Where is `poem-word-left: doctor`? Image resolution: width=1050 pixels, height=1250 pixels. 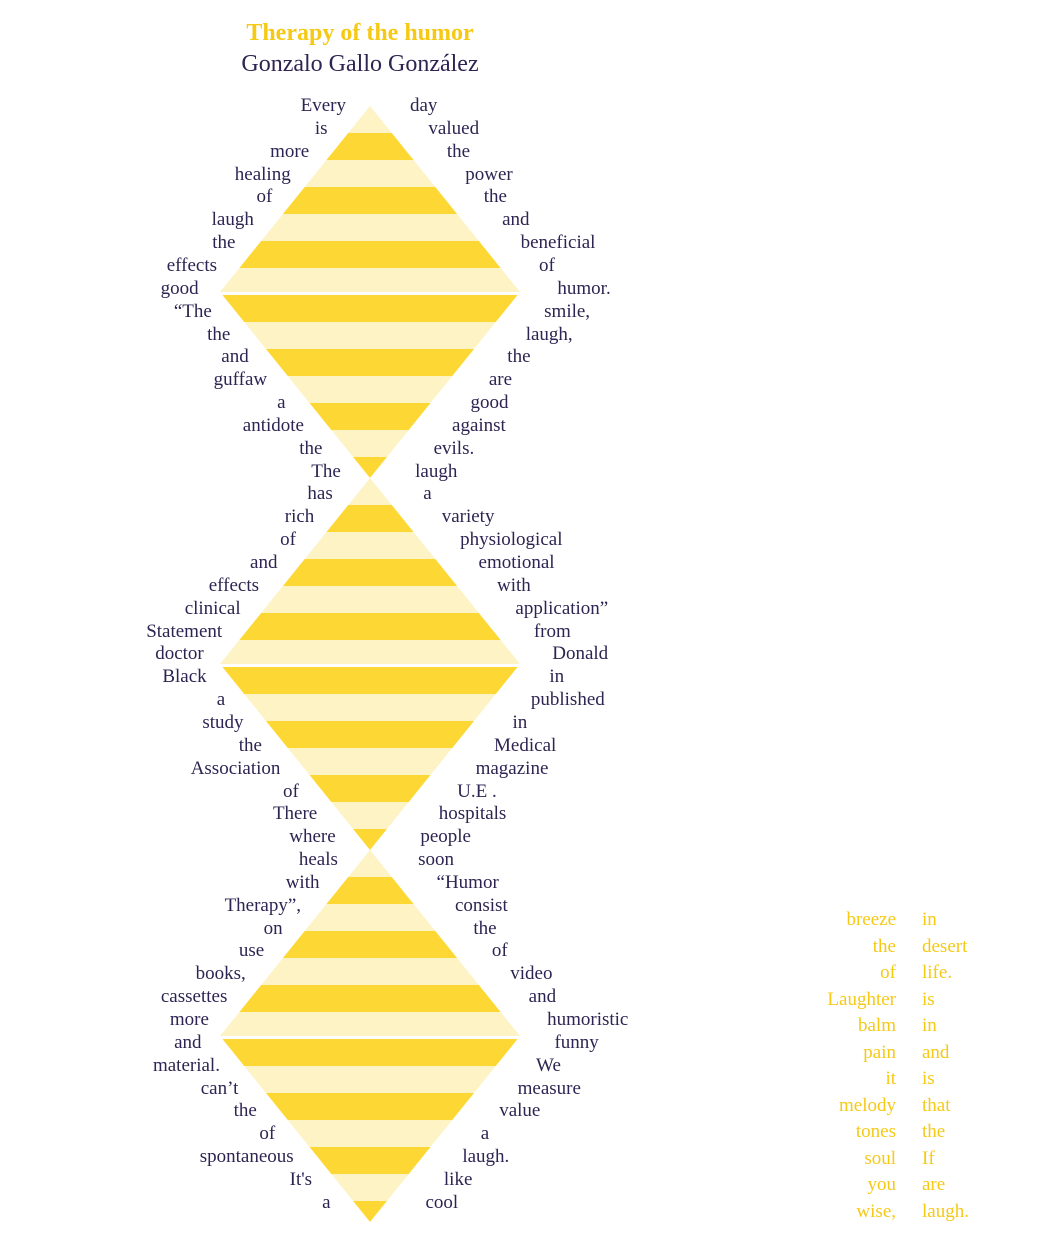 poem-word-left: doctor is located at coordinates (179, 654).